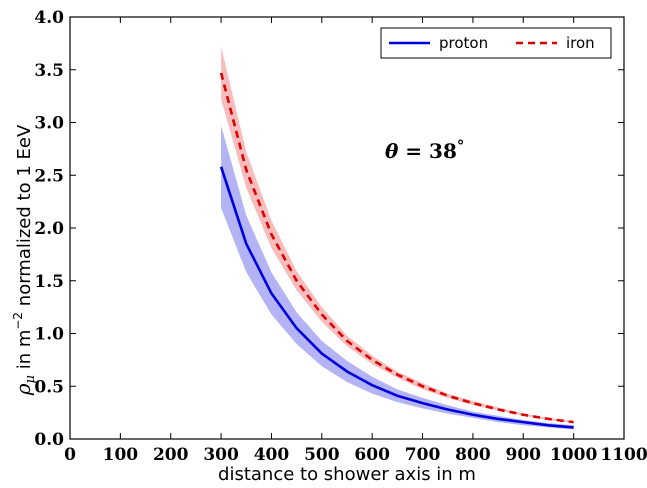 The image size is (647, 488). I want to click on y-tick-label: 2.5, so click(49, 176).